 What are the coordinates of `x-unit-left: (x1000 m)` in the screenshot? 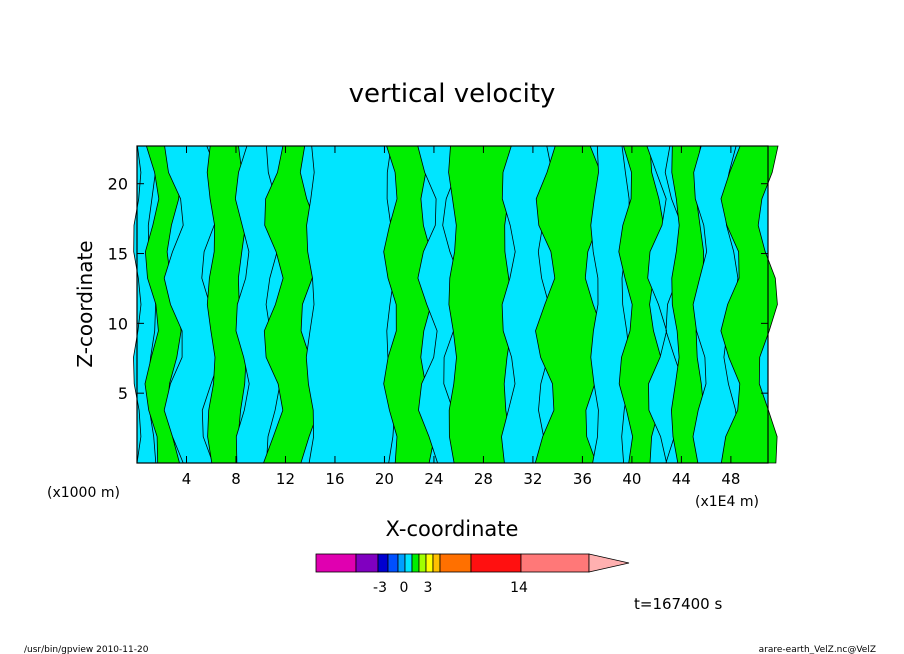 It's located at (83, 493).